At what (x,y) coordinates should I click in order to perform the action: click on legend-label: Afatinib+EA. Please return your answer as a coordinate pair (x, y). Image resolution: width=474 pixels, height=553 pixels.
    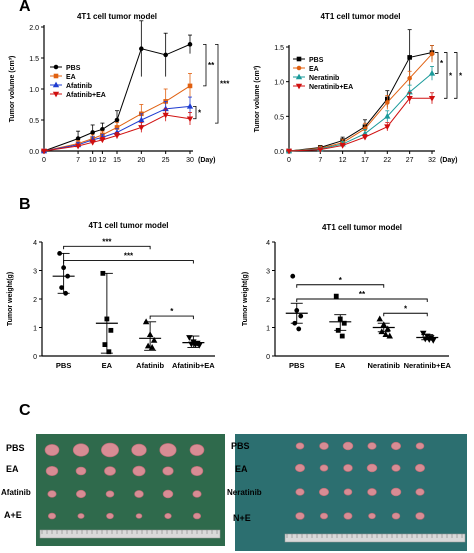
    Looking at the image, I should click on (86, 95).